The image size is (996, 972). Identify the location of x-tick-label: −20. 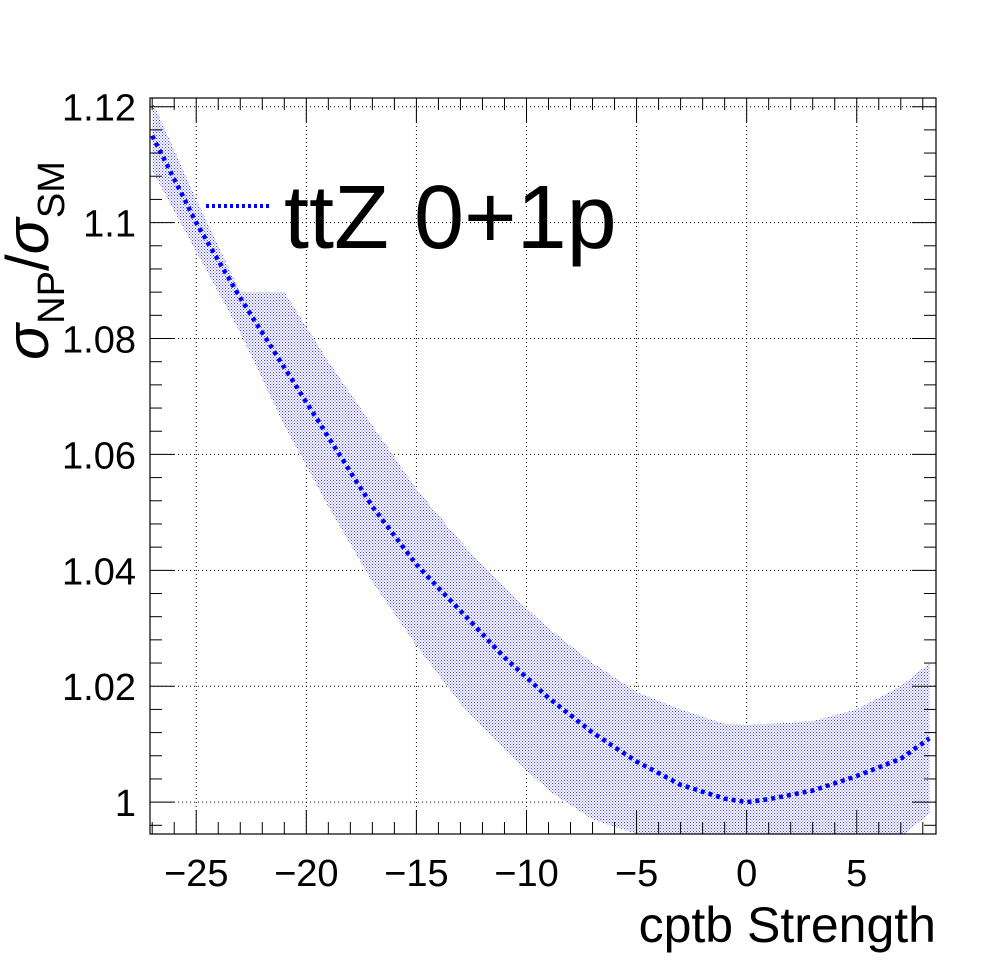
(306, 874).